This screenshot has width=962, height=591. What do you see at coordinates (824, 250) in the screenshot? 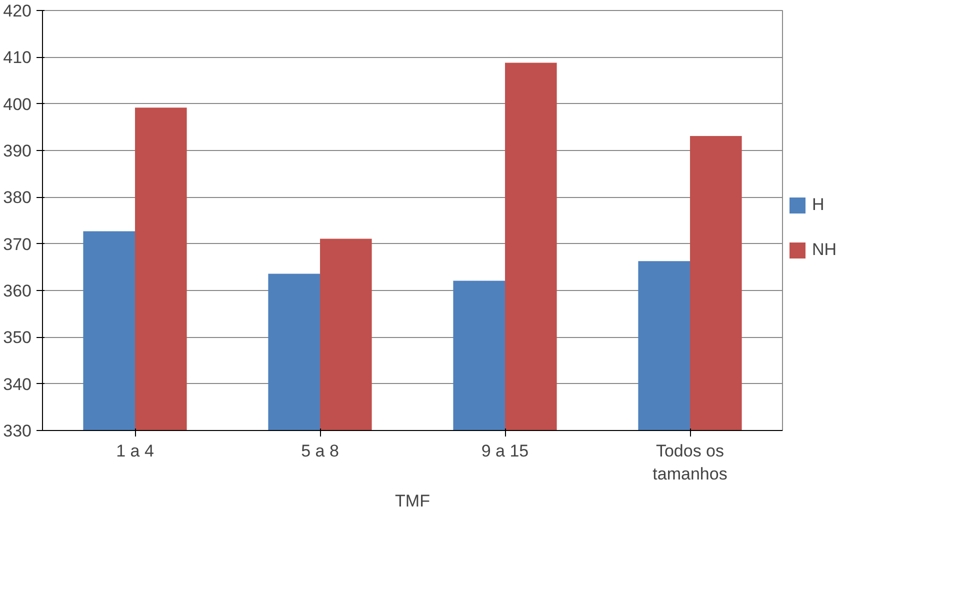
I see `legend-label: NH` at bounding box center [824, 250].